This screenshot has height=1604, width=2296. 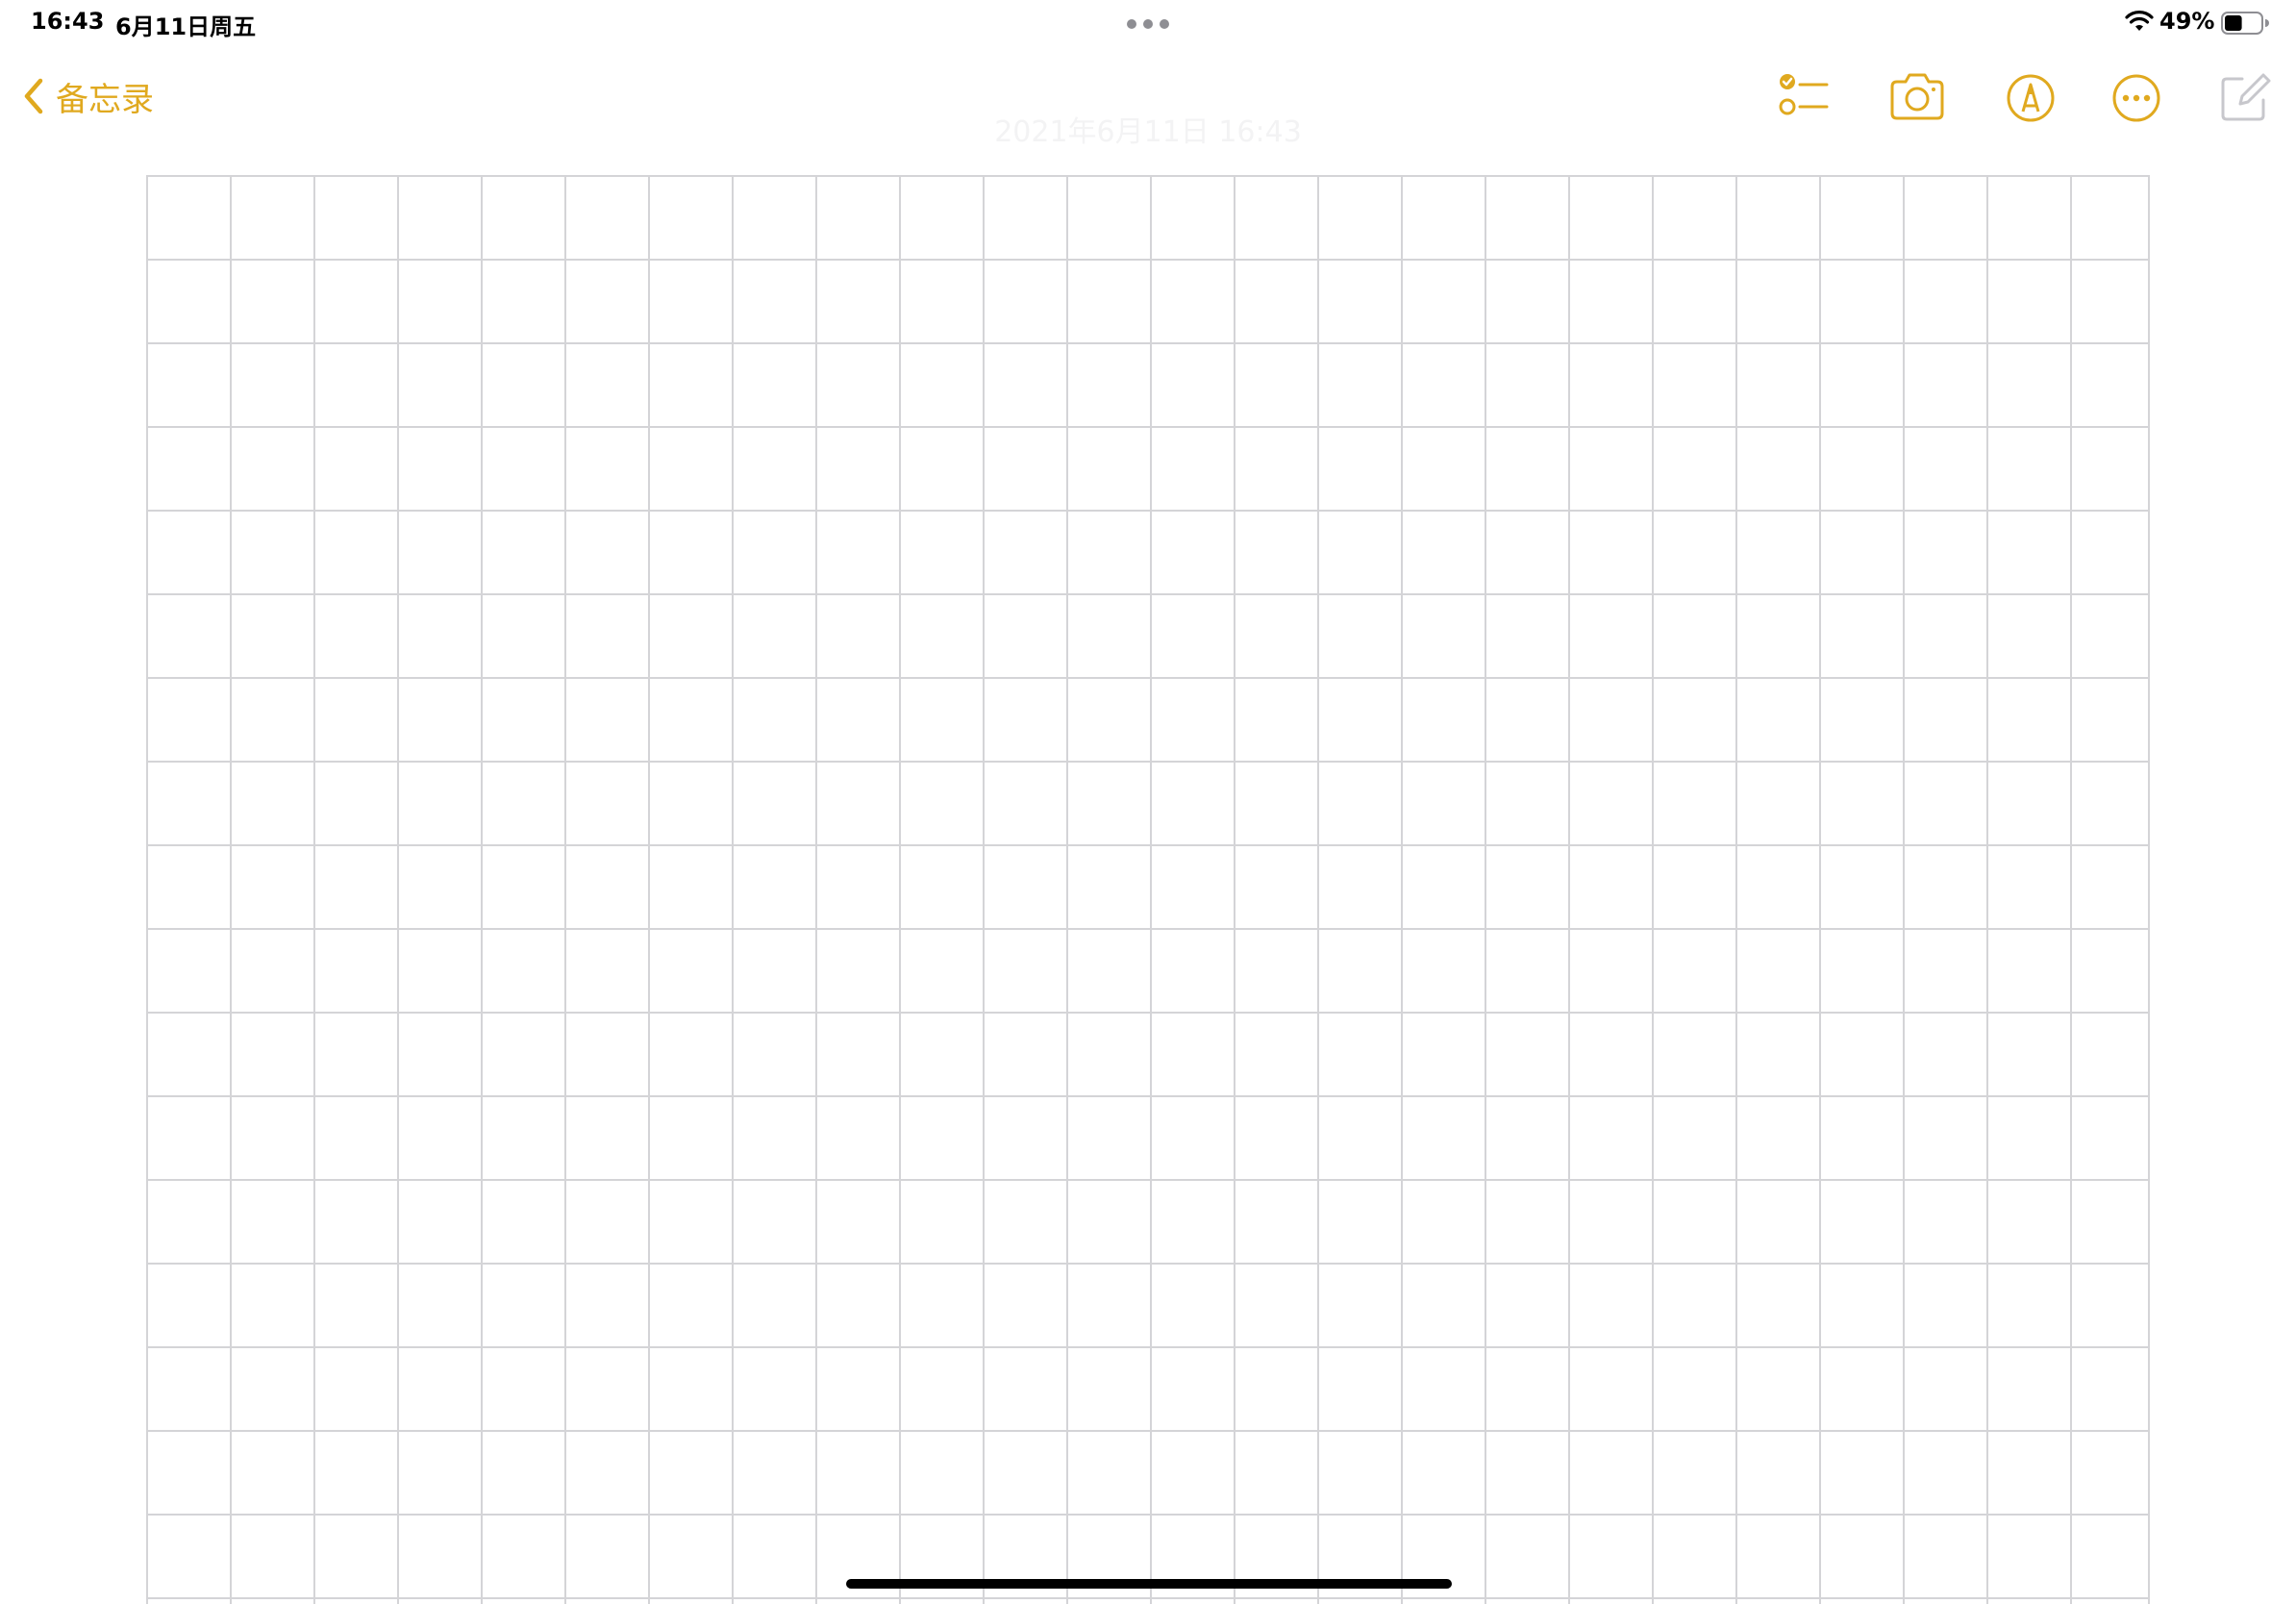 I want to click on battery-percent: 49%, so click(x=2187, y=21).